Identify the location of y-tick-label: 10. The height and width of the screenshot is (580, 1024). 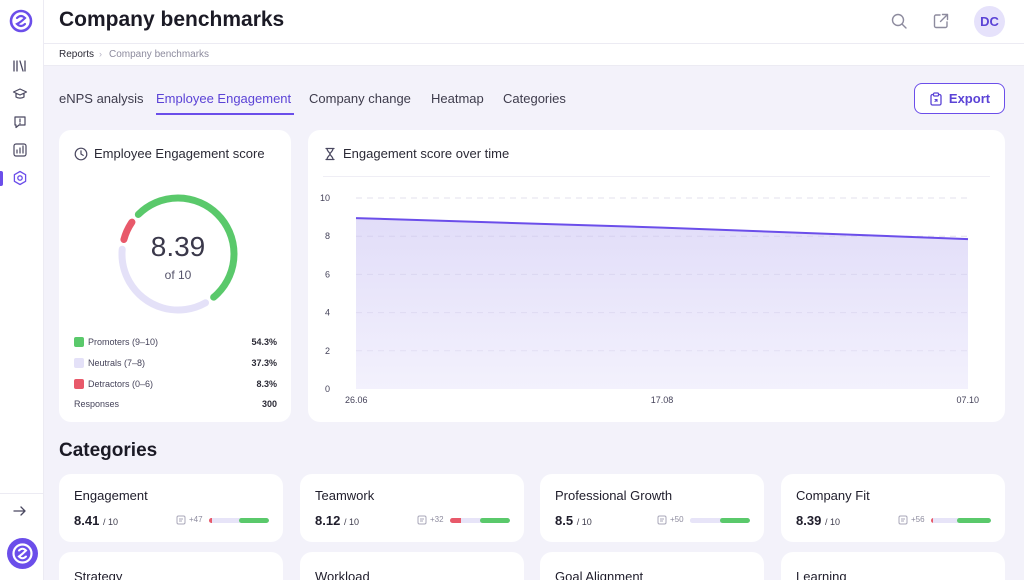
(325, 198).